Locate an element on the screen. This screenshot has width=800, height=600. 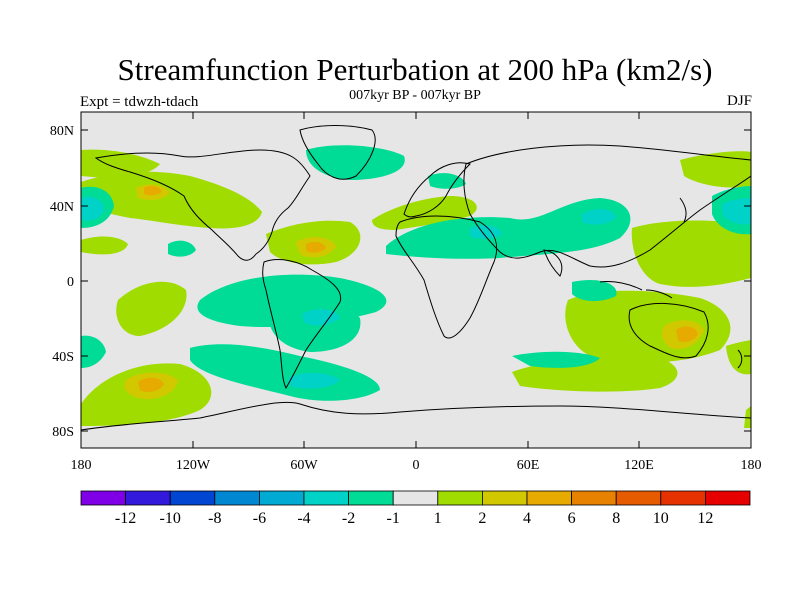
colorbar-label: -4 is located at coordinates (303, 518).